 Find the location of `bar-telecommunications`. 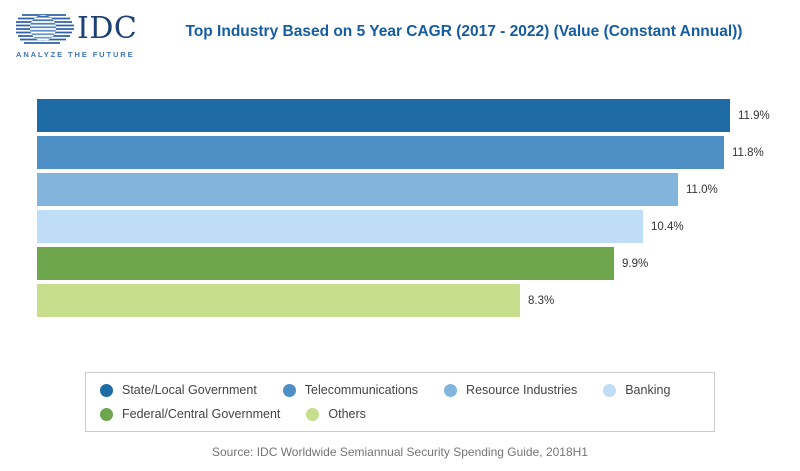

bar-telecommunications is located at coordinates (380, 152).